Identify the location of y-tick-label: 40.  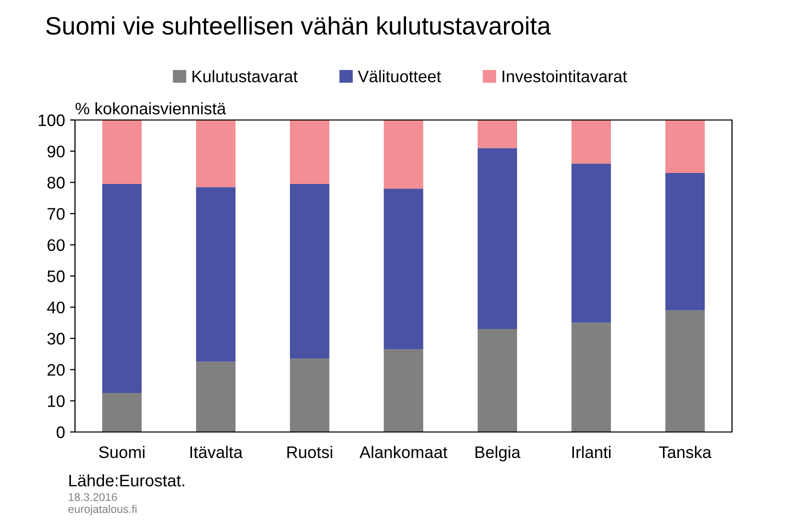
(56, 308).